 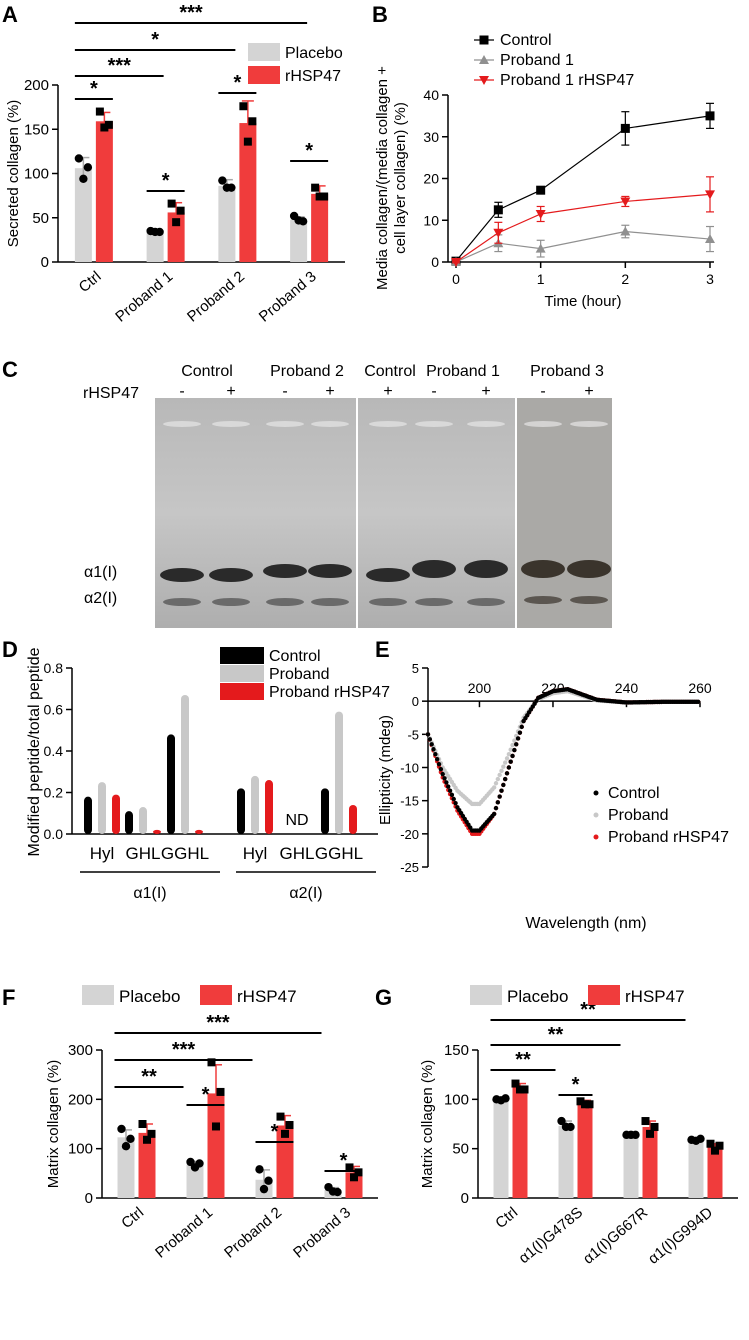 What do you see at coordinates (309, 151) in the screenshot?
I see `significance-marker: *` at bounding box center [309, 151].